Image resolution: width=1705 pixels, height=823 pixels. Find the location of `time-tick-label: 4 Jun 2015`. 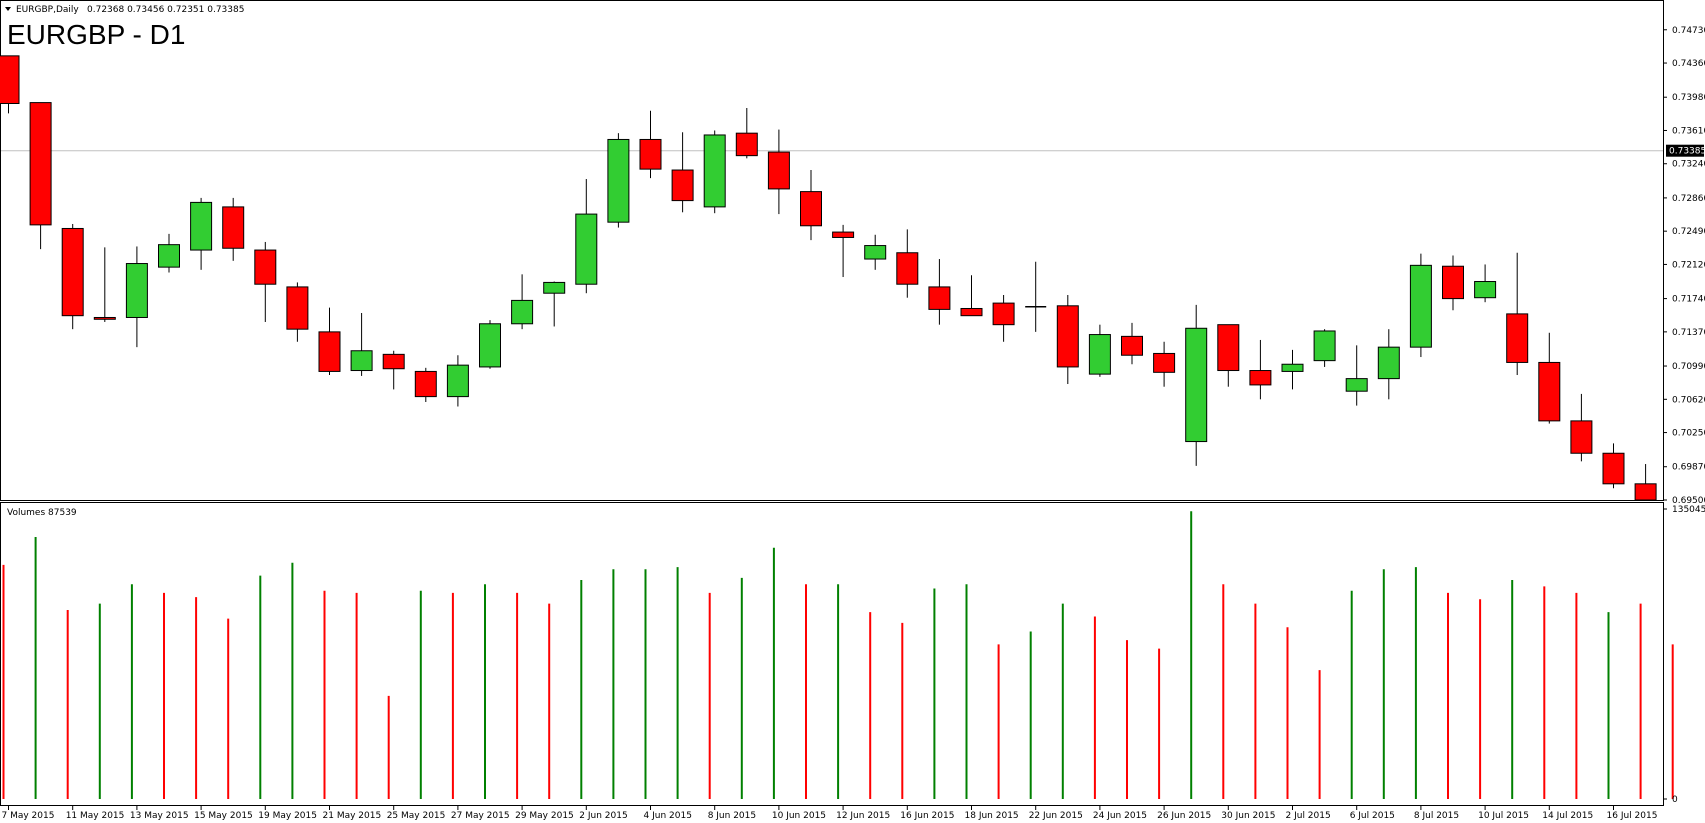

time-tick-label: 4 Jun 2015 is located at coordinates (668, 816).